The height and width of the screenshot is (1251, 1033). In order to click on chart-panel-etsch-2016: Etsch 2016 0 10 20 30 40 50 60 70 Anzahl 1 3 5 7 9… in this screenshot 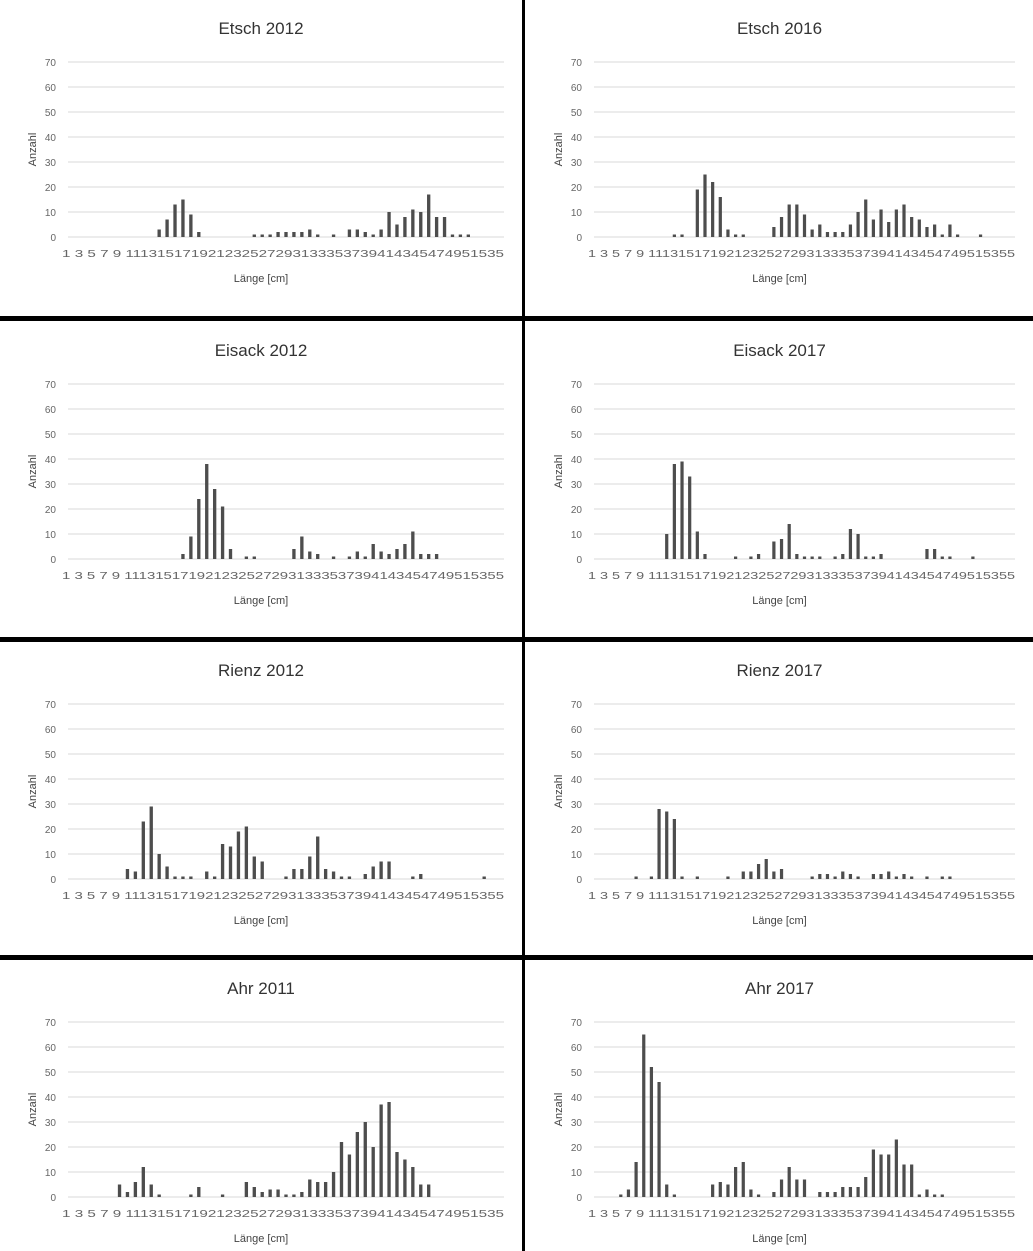, I will do `click(779, 158)`.